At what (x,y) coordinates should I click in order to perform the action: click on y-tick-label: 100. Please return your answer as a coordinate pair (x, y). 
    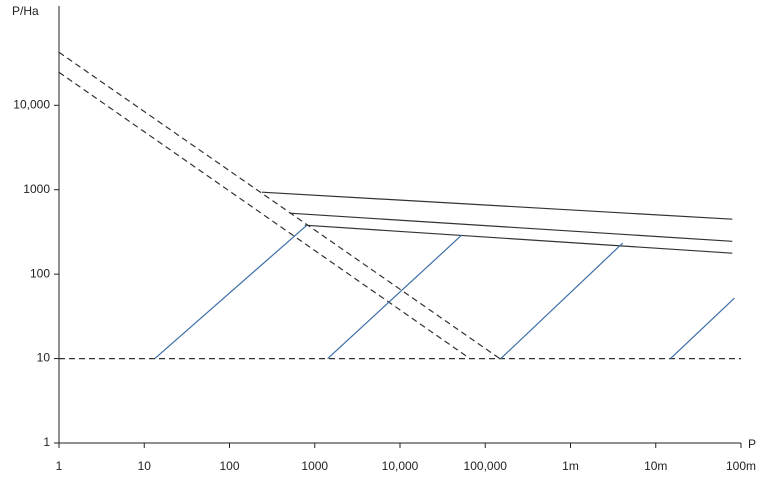
    Looking at the image, I should click on (40, 273).